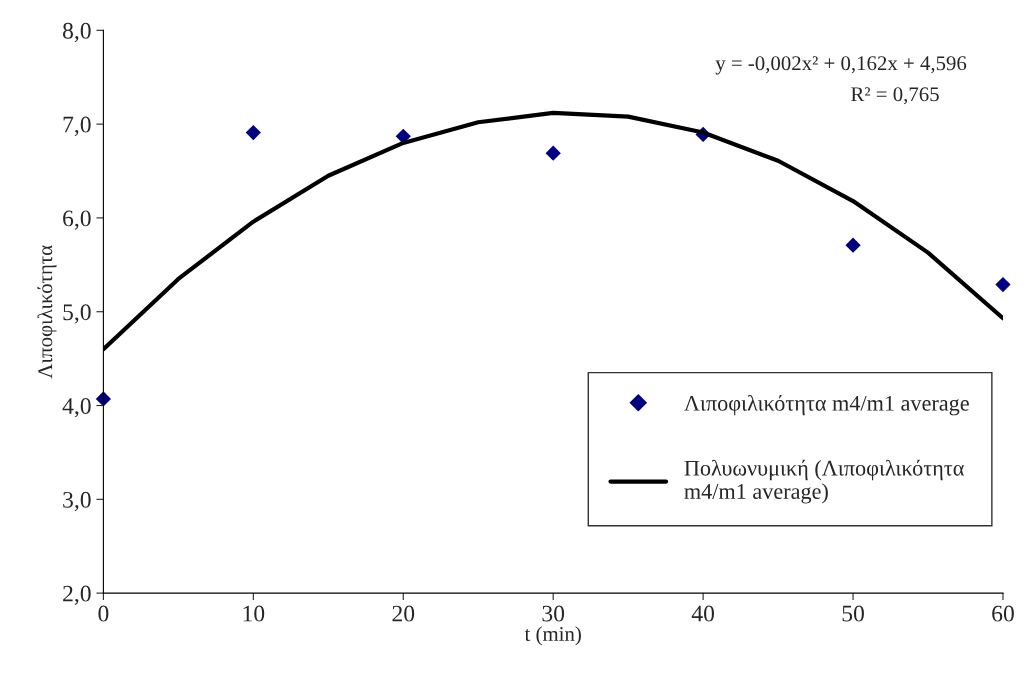 This screenshot has height=674, width=1034. Describe the element at coordinates (841, 65) in the screenshot. I see `annotation: y = -0,002x² + 0,162x + 4,596` at that location.